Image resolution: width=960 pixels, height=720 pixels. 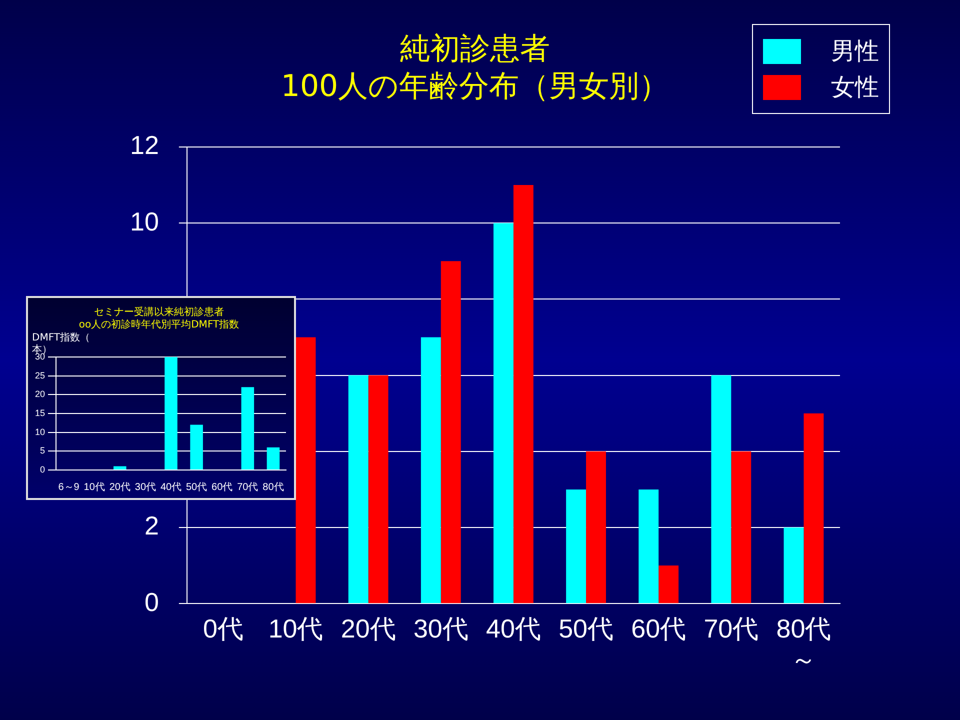 I want to click on chart-title: セミナー受講以来純初診患者 oo人の初診時年代別平均DMFT指数, so click(x=159, y=318).